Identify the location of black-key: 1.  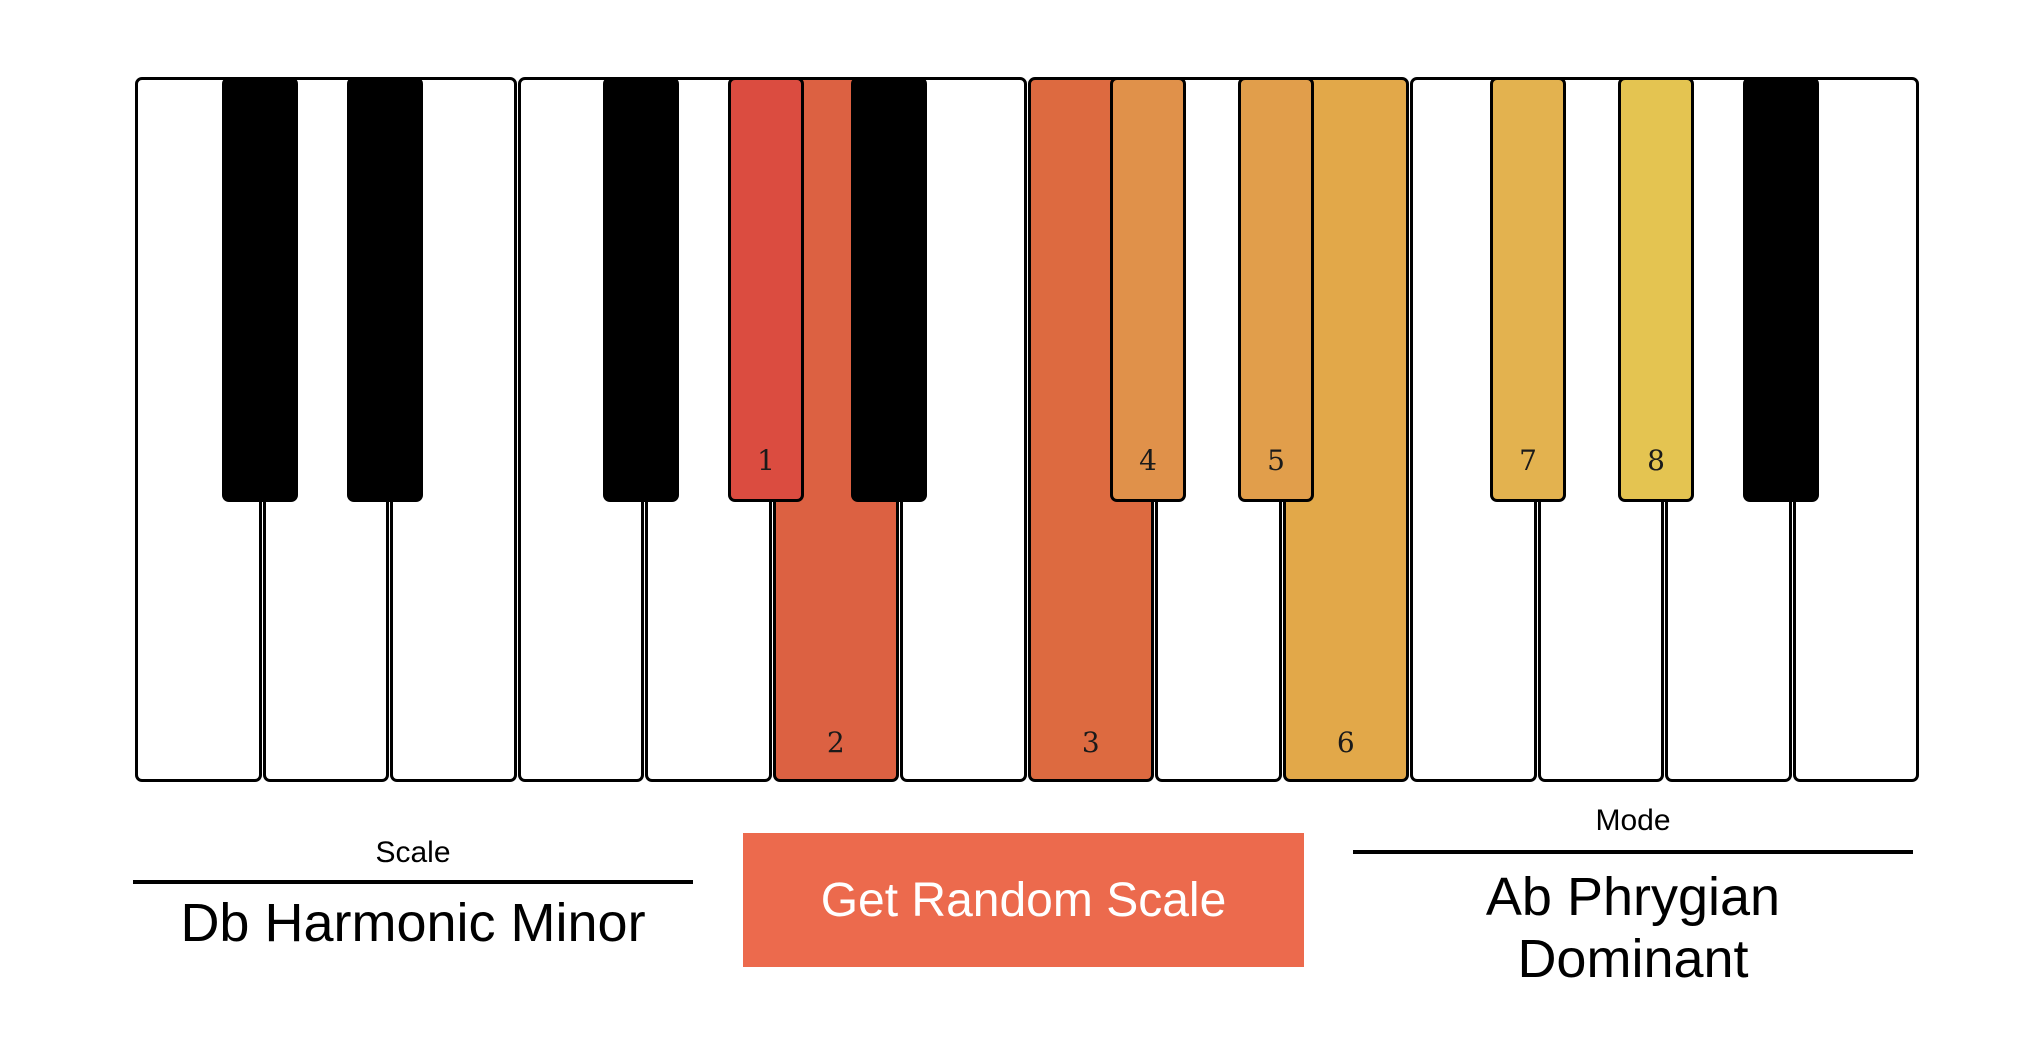
(766, 289).